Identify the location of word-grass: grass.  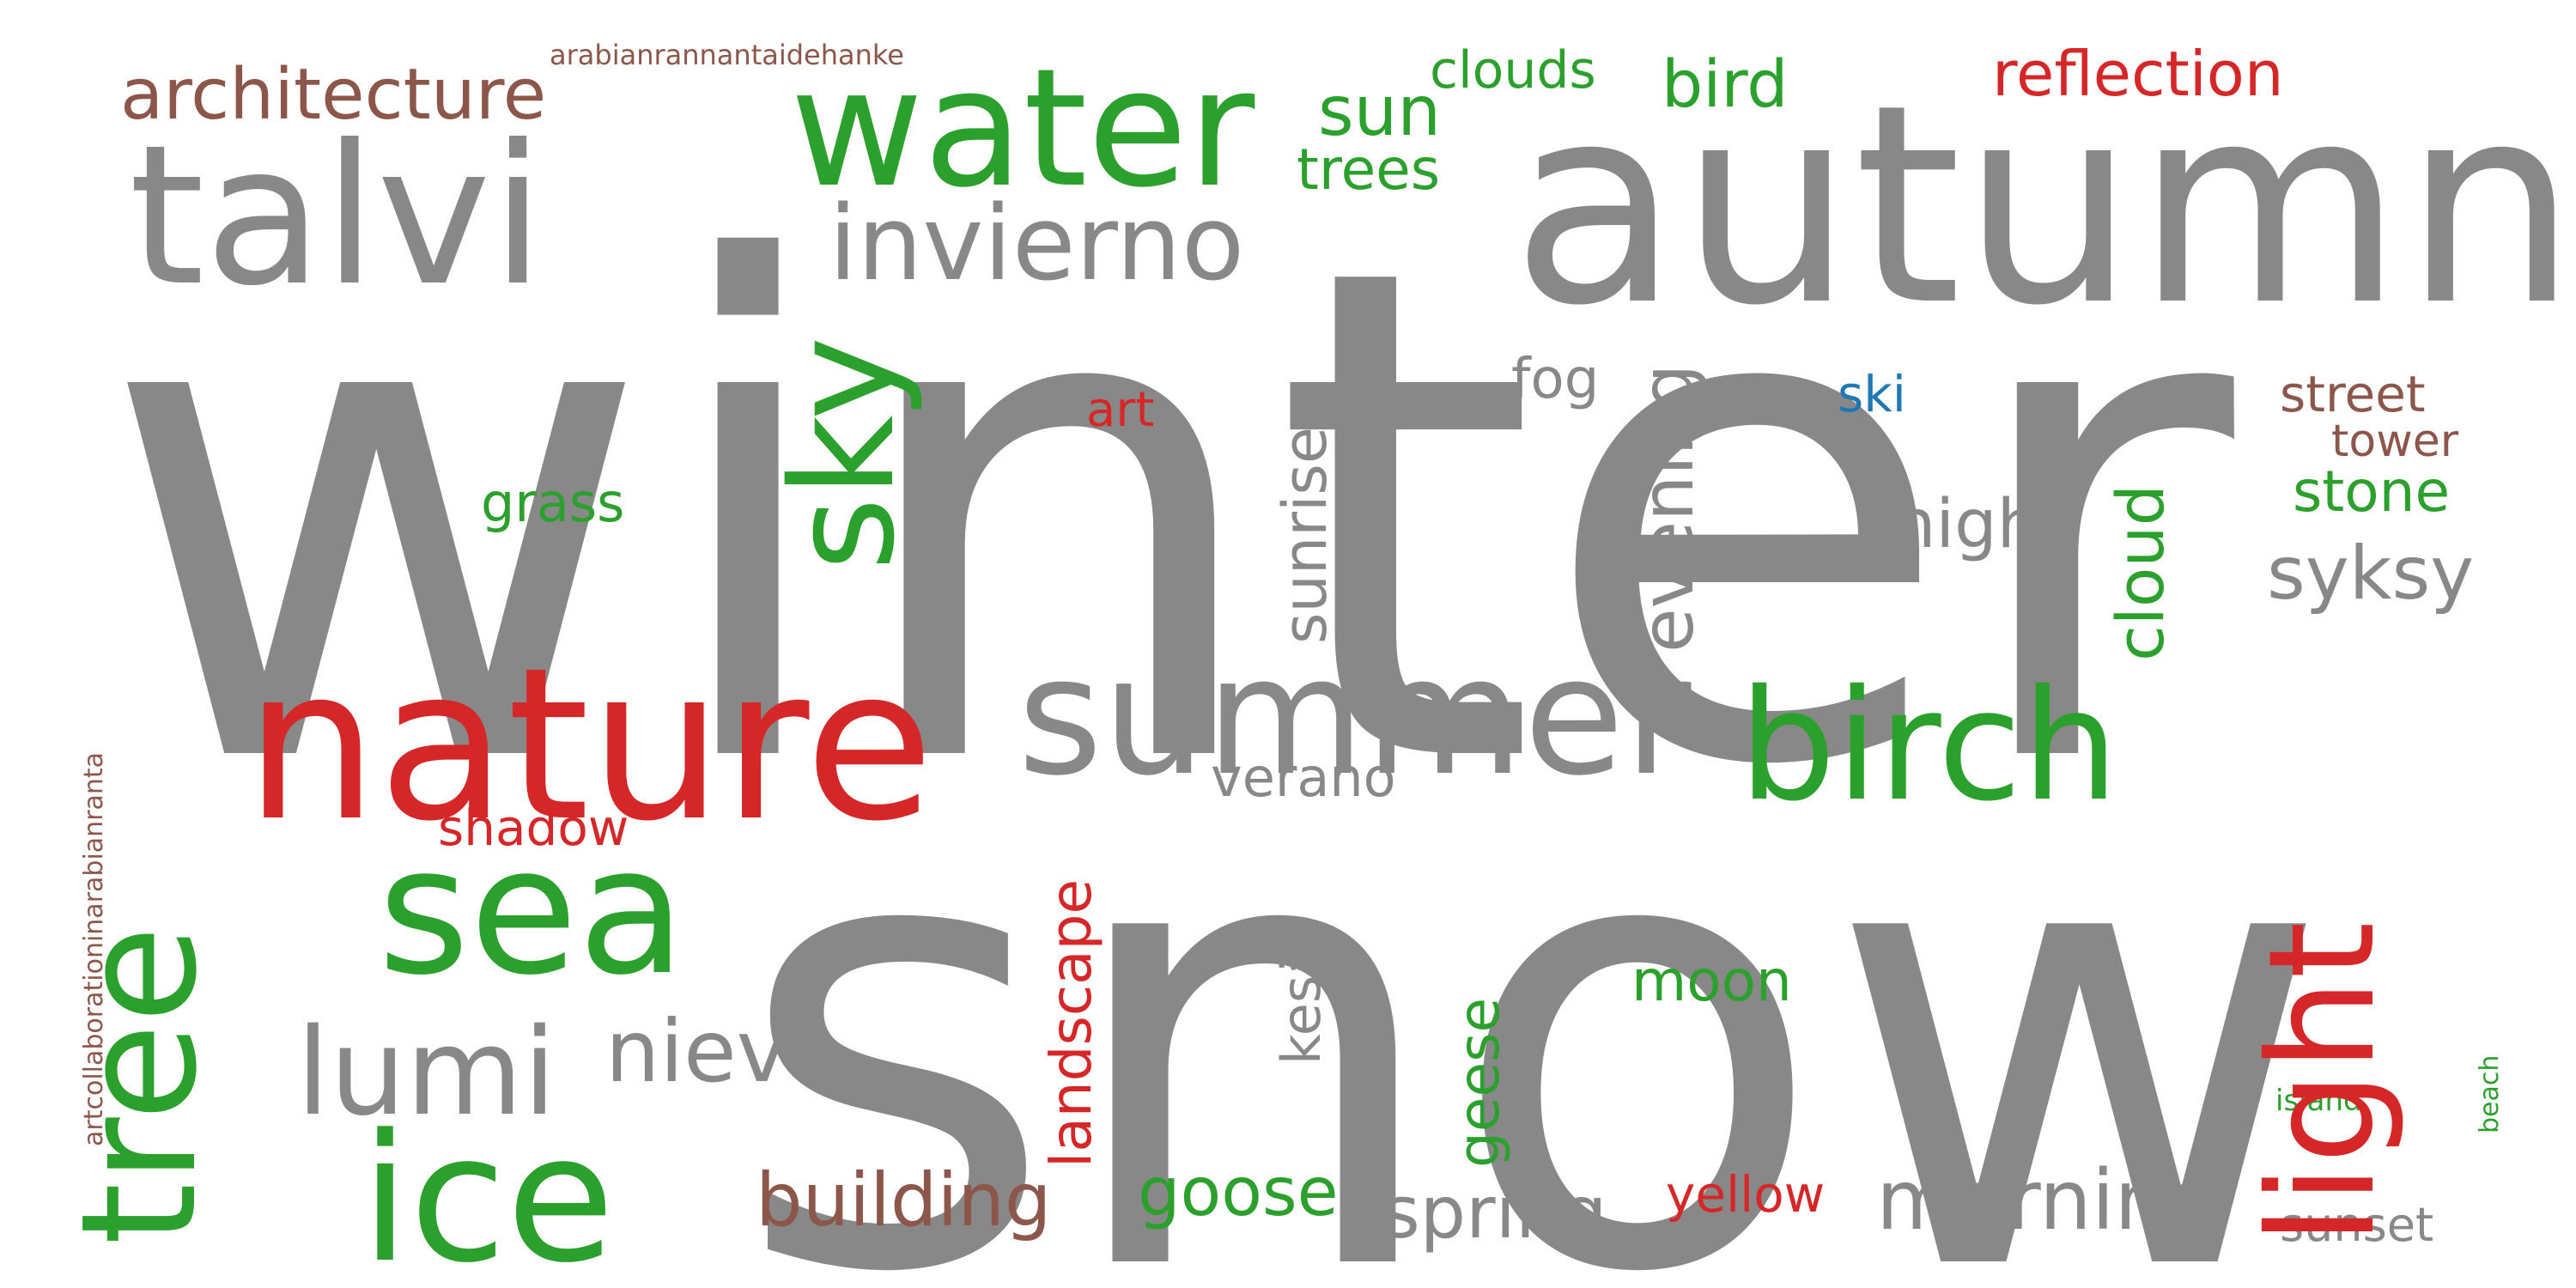
(553, 503).